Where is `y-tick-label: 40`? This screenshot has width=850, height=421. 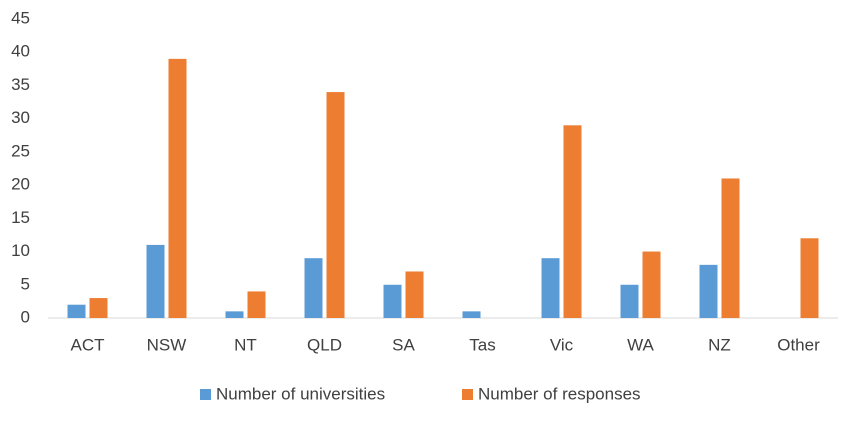 y-tick-label: 40 is located at coordinates (20, 51).